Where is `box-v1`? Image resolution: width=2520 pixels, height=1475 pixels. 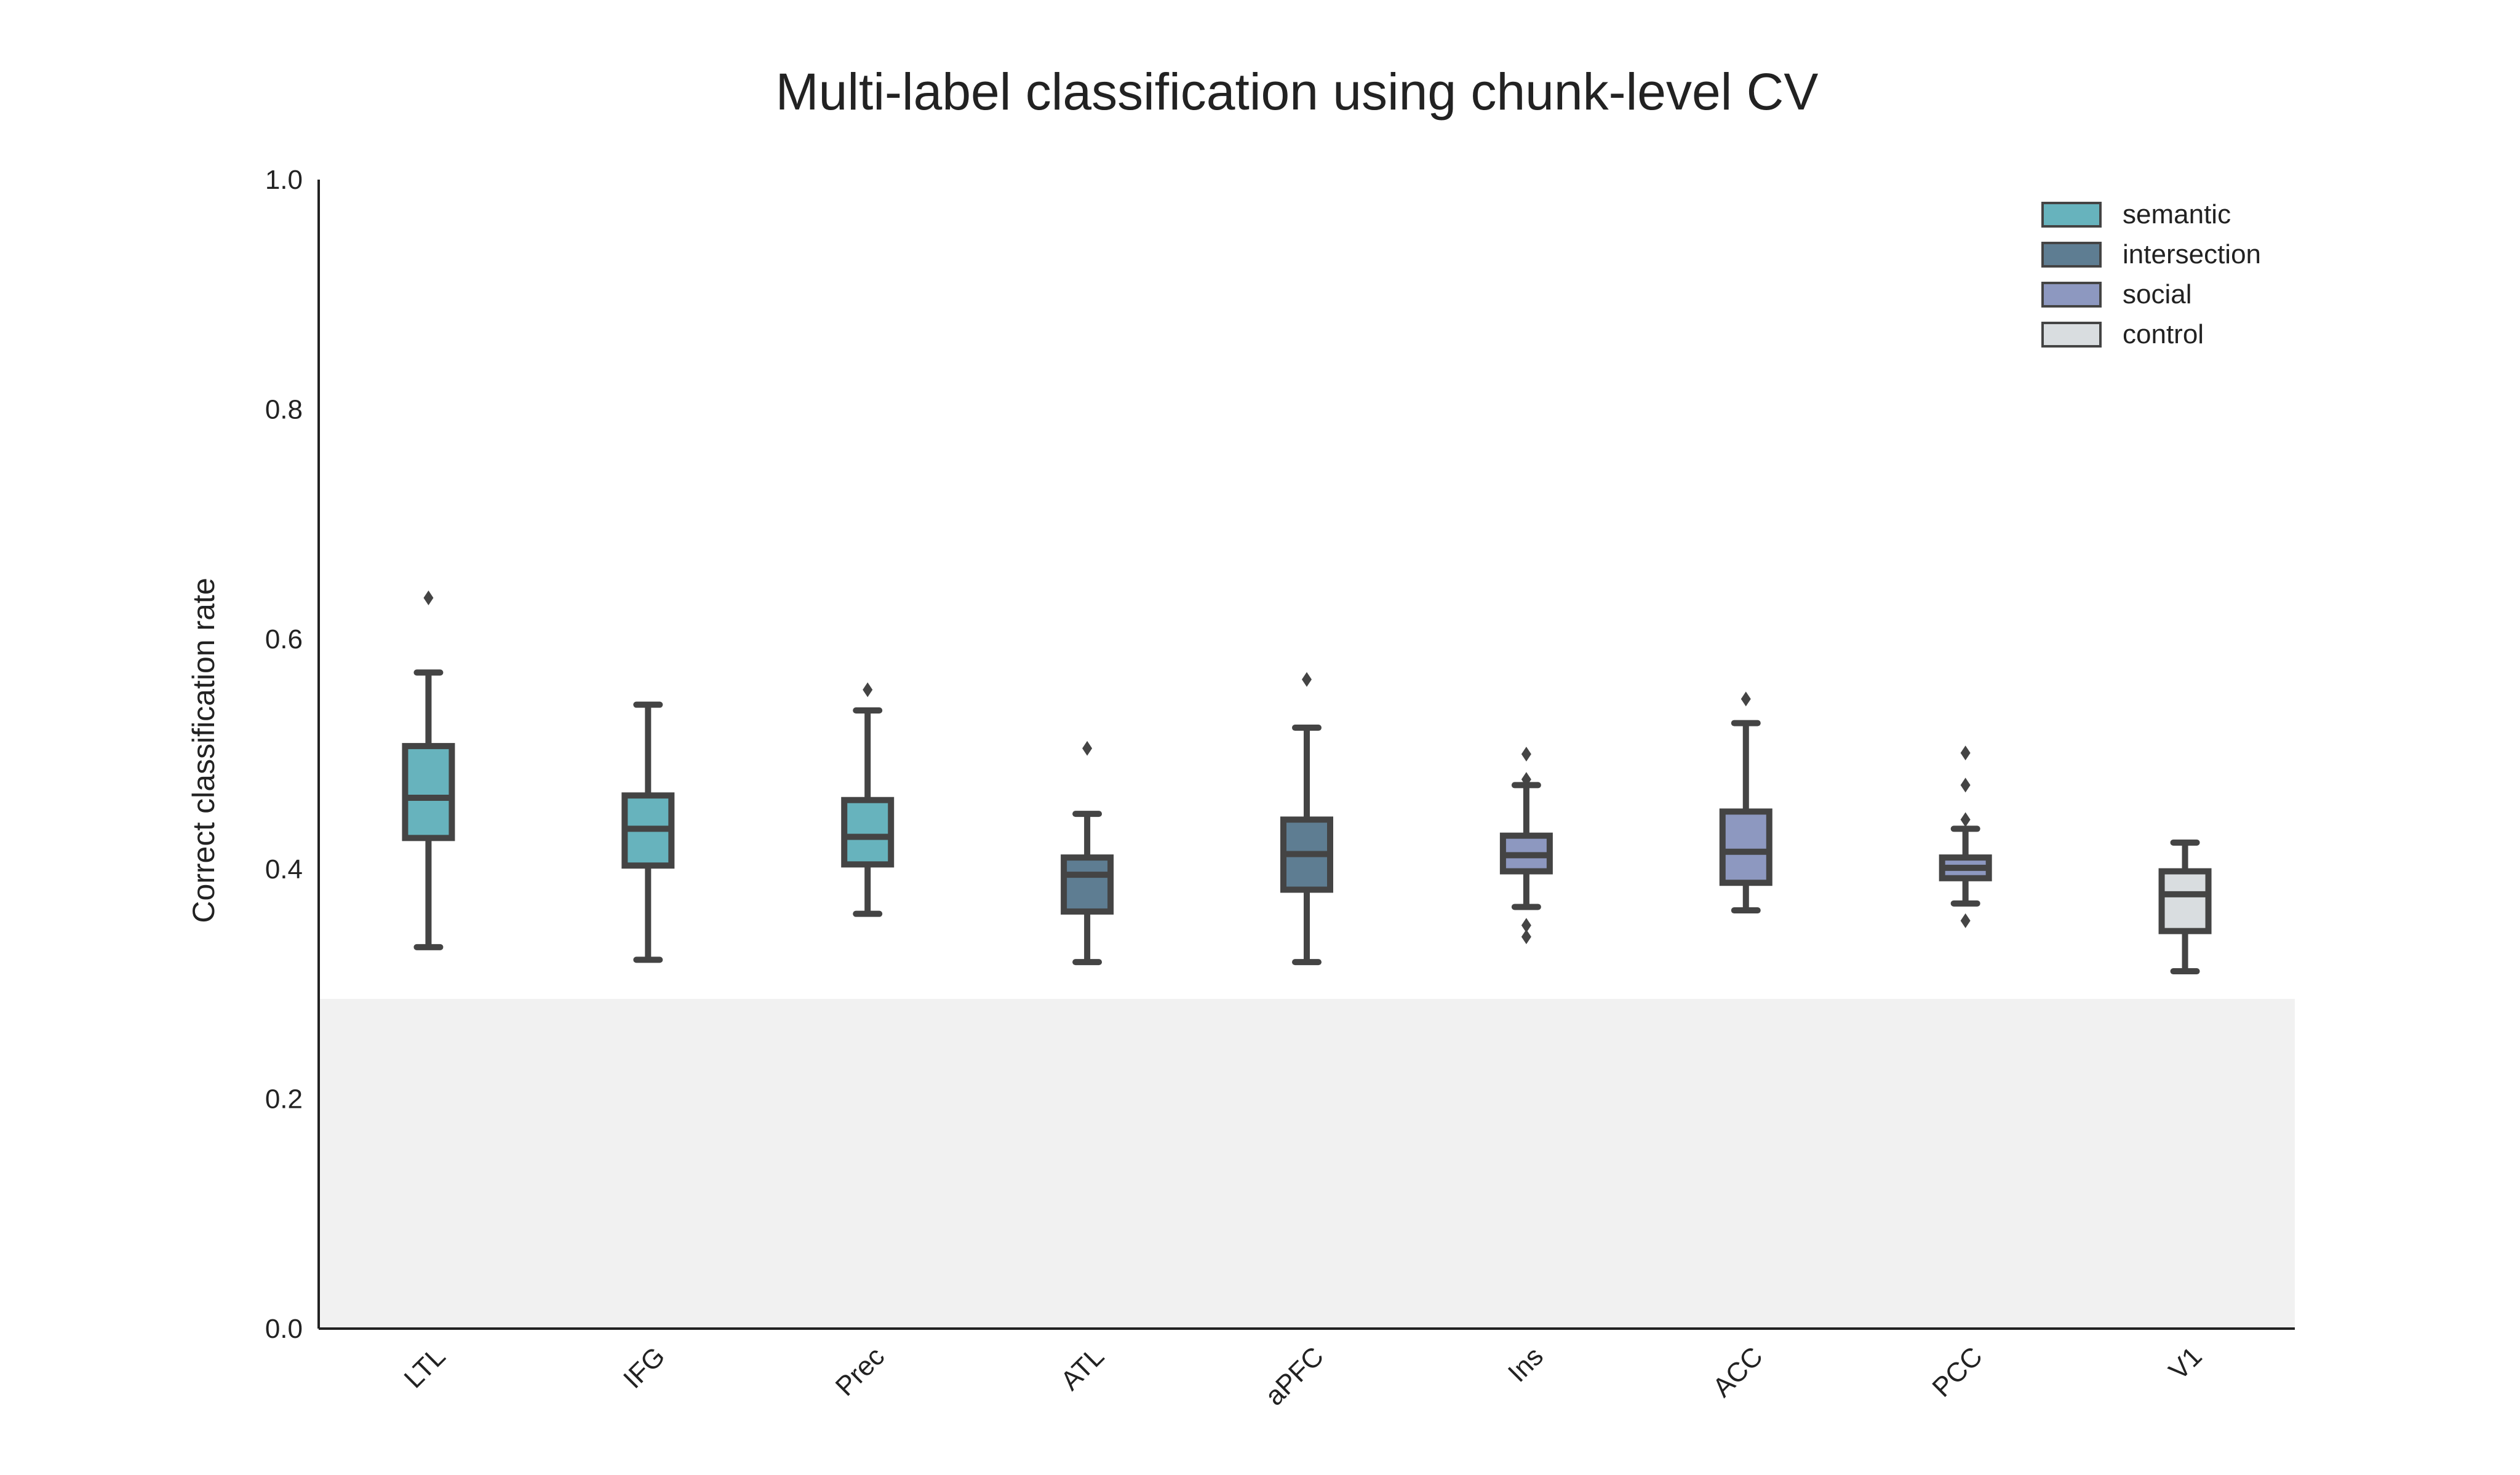
box-v1 is located at coordinates (2185, 907).